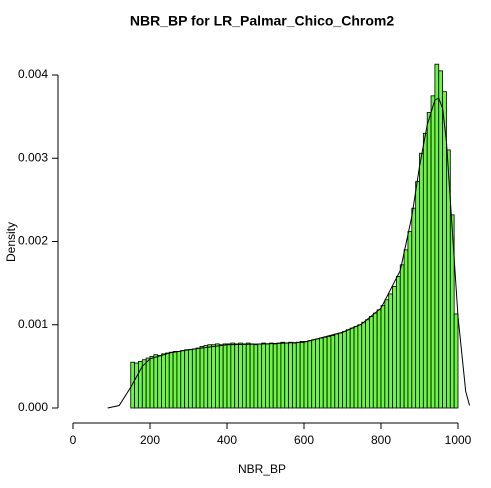 This screenshot has width=491, height=488. Describe the element at coordinates (11, 242) in the screenshot. I see `y-axis-label: Density` at that location.